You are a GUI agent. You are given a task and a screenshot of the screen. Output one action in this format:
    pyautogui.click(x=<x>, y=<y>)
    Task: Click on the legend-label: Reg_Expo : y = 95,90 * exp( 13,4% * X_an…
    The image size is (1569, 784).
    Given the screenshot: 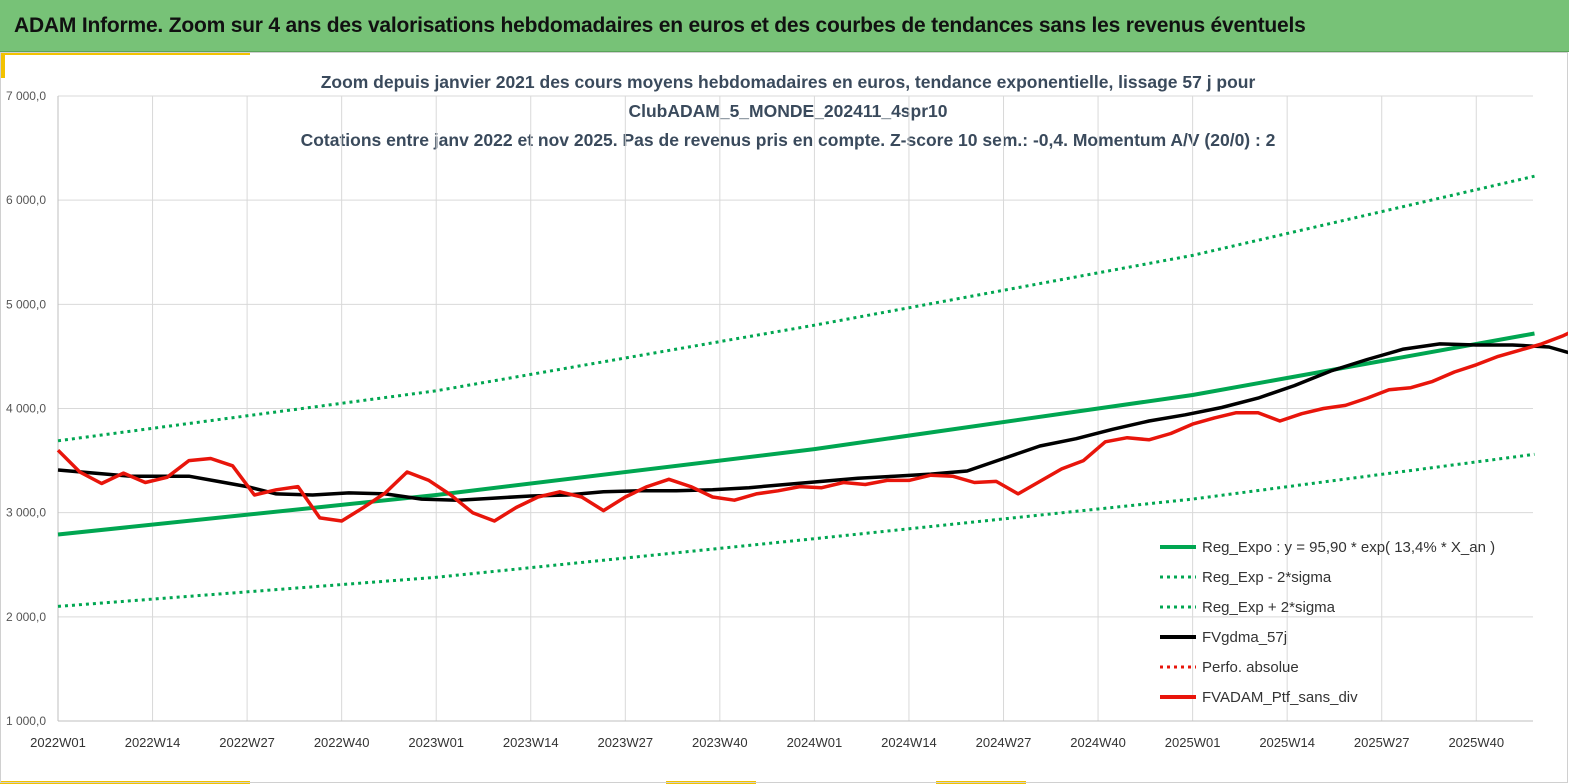 What is the action you would take?
    pyautogui.click(x=1348, y=547)
    